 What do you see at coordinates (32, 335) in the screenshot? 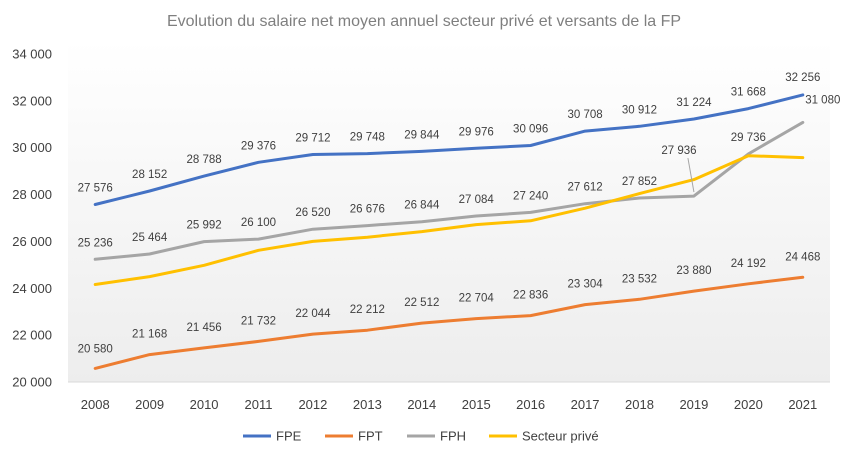
I see `y-tick-label: 22 000` at bounding box center [32, 335].